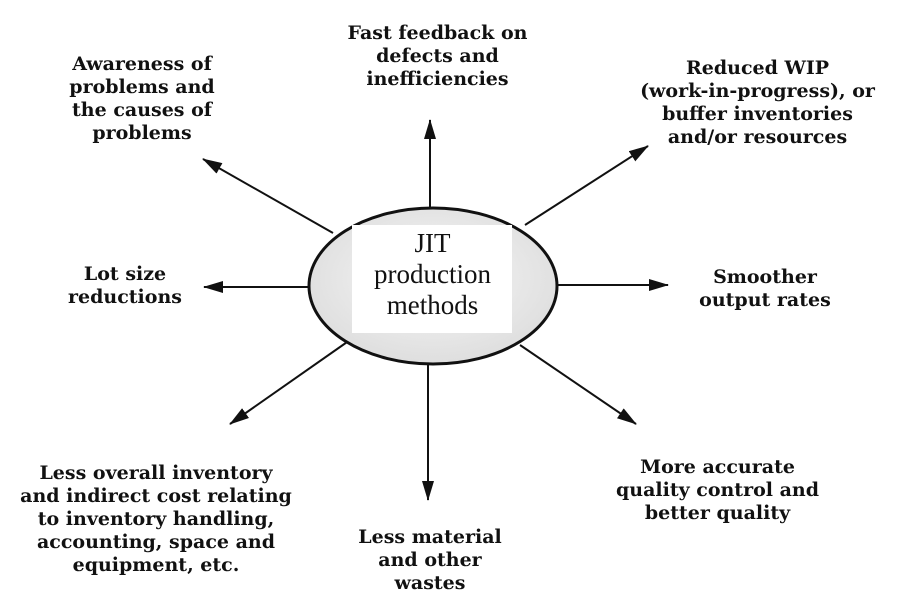 This screenshot has height=615, width=900. What do you see at coordinates (432, 274) in the screenshot?
I see `center-title: JIT production methods` at bounding box center [432, 274].